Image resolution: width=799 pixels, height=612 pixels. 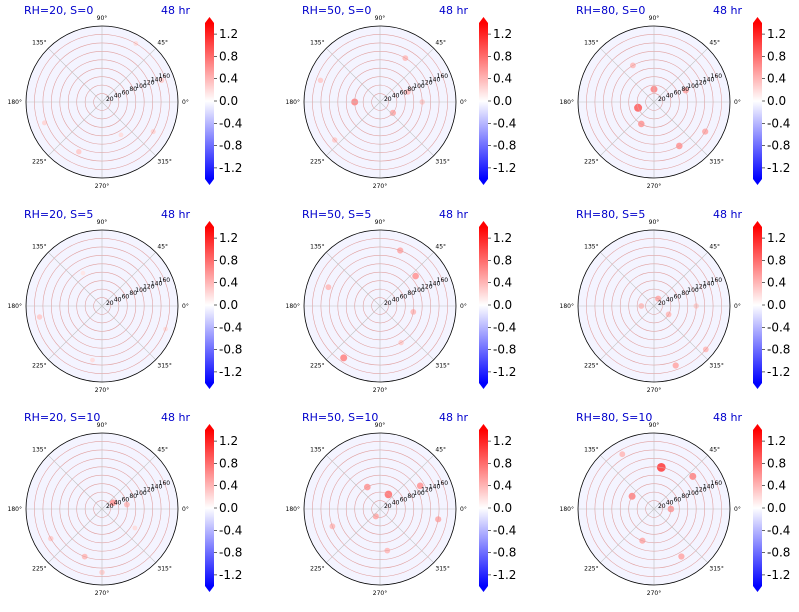 I want to click on colorbar-tick-label: 1.2, so click(x=228, y=441).